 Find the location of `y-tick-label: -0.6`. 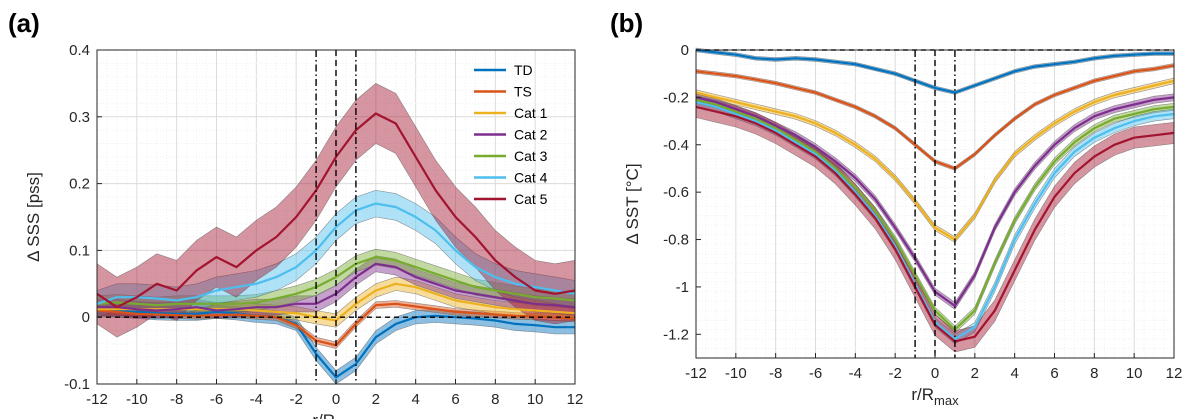

y-tick-label: -0.6 is located at coordinates (676, 192).